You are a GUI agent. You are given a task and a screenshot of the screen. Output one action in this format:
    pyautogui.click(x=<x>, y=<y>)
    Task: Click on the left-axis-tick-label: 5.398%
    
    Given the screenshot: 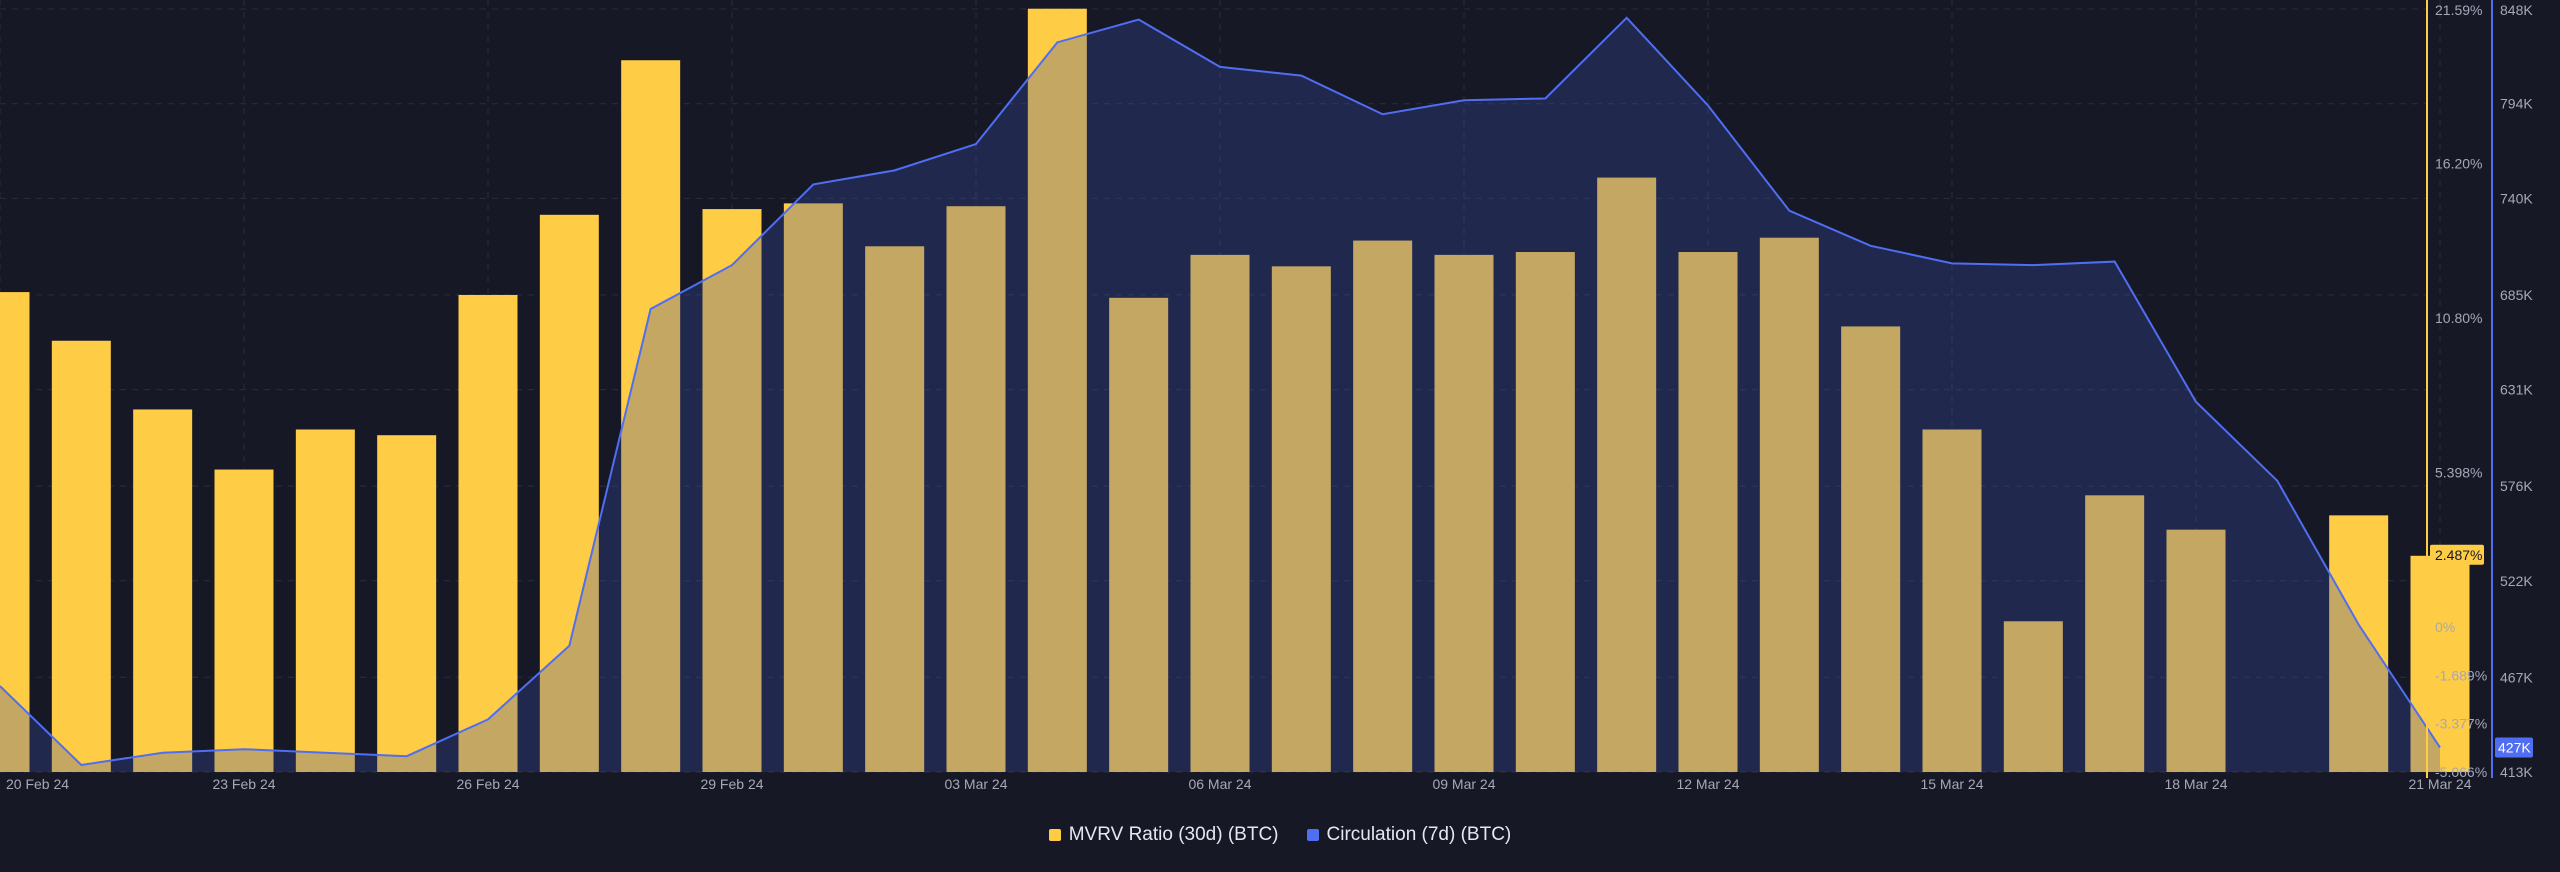 What is the action you would take?
    pyautogui.click(x=2458, y=472)
    